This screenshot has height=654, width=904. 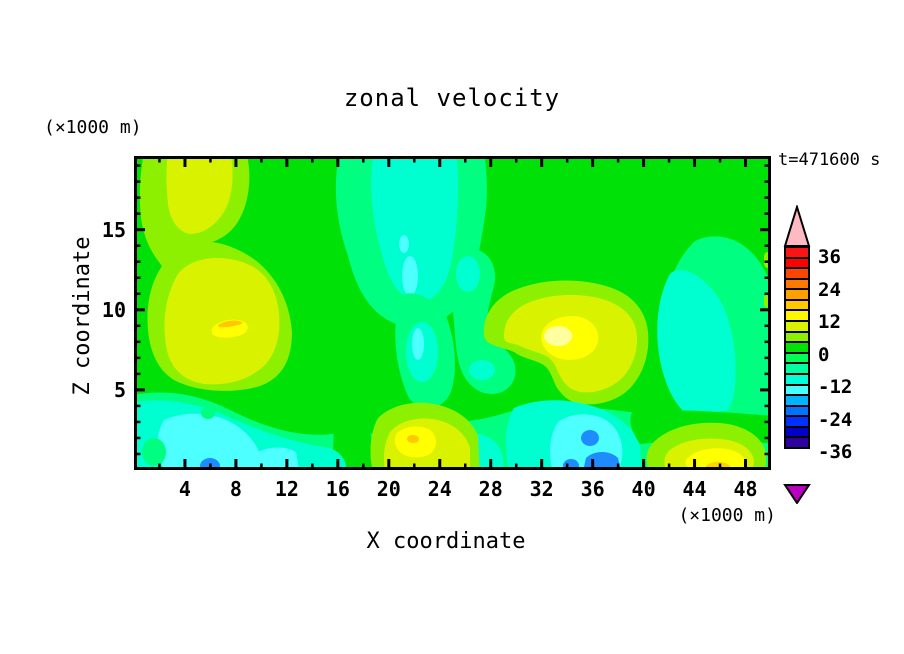 What do you see at coordinates (184, 489) in the screenshot?
I see `x-tick-label: 4` at bounding box center [184, 489].